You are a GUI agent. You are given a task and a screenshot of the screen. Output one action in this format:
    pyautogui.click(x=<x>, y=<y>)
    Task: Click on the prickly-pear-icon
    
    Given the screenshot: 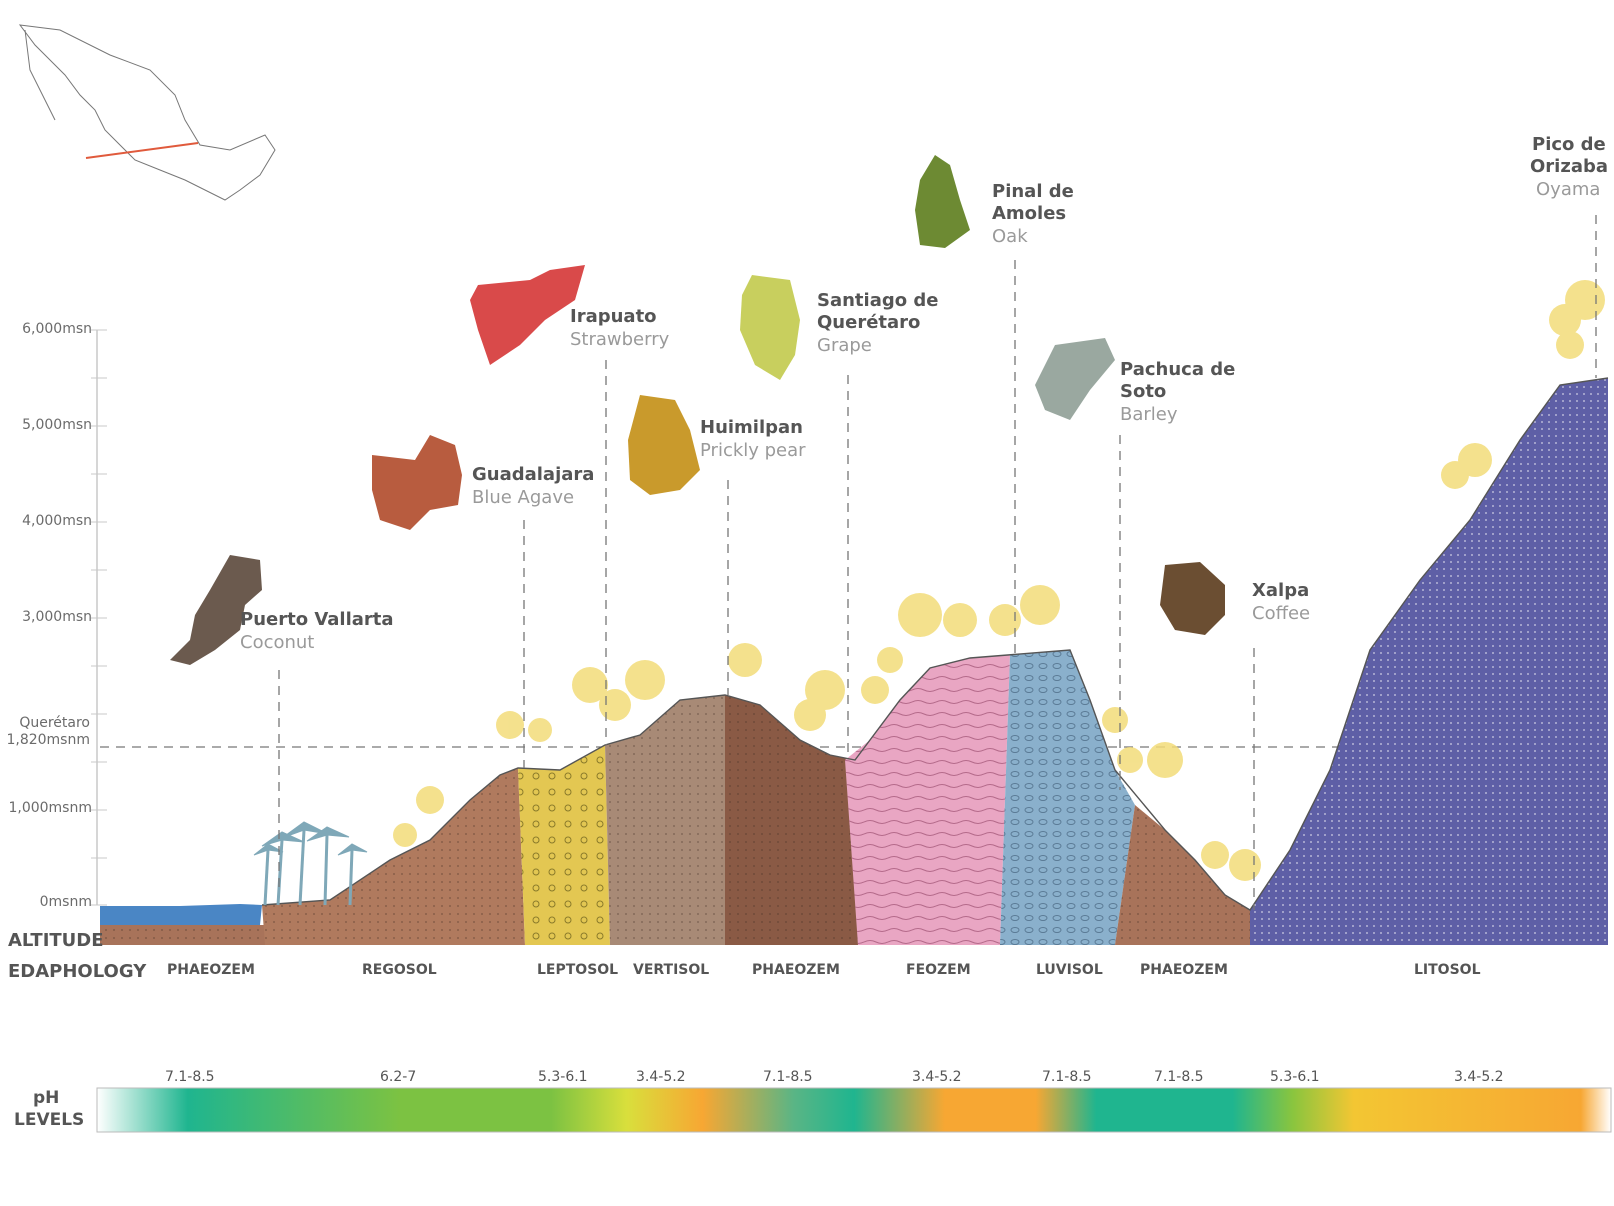 What is the action you would take?
    pyautogui.click(x=664, y=445)
    